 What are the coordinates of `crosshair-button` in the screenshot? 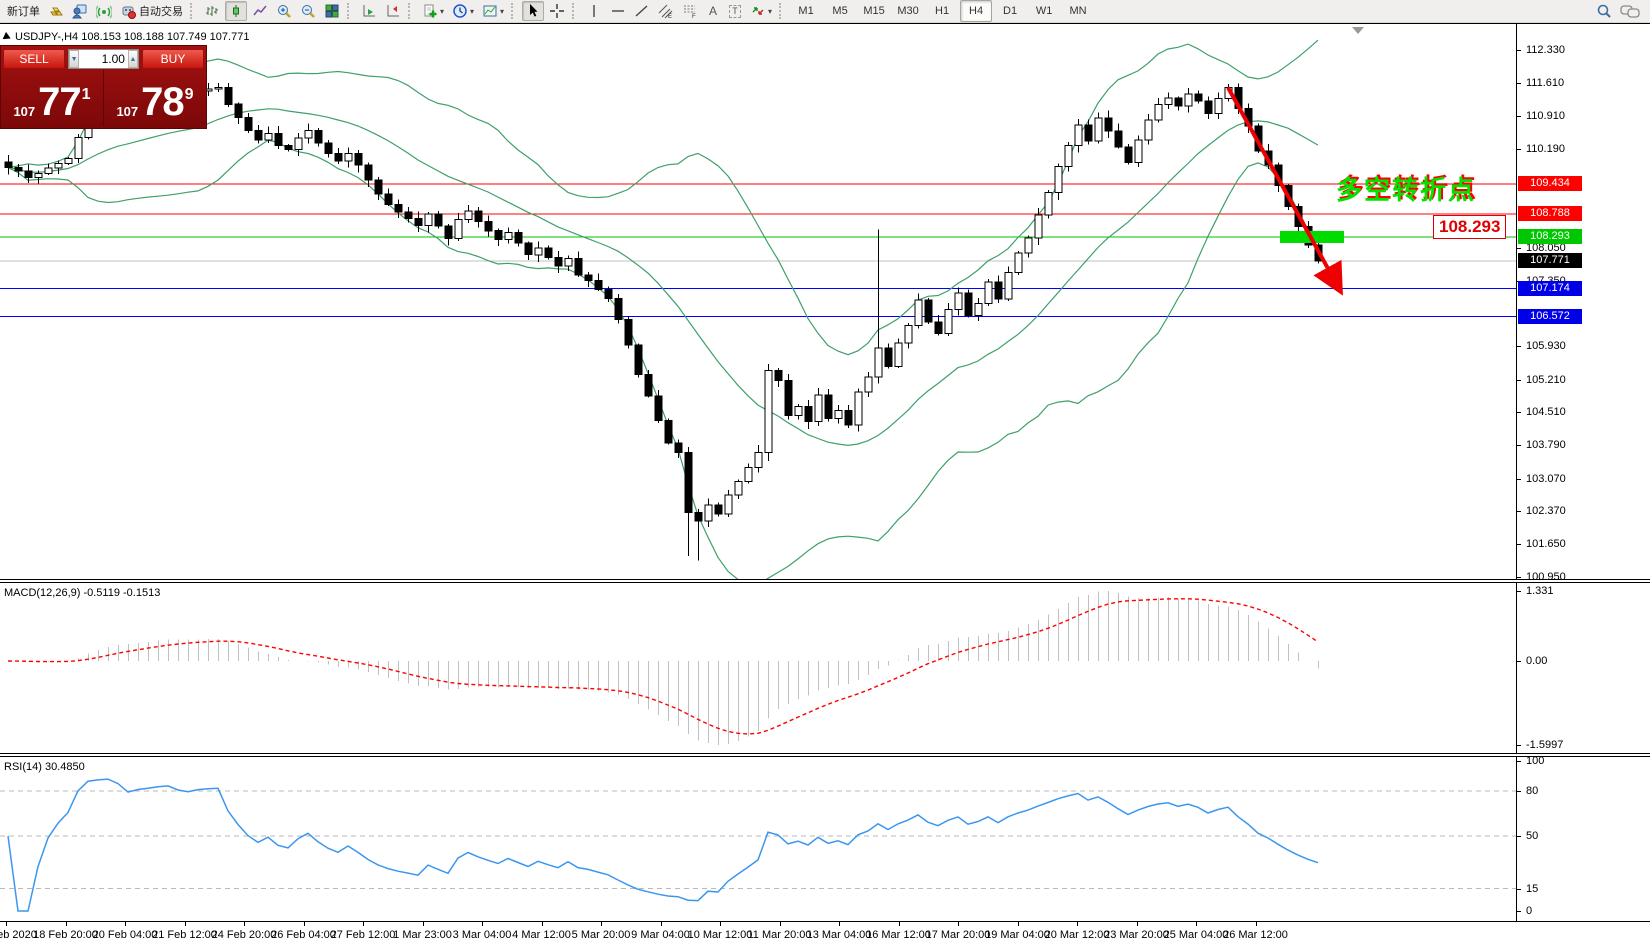 It's located at (557, 11).